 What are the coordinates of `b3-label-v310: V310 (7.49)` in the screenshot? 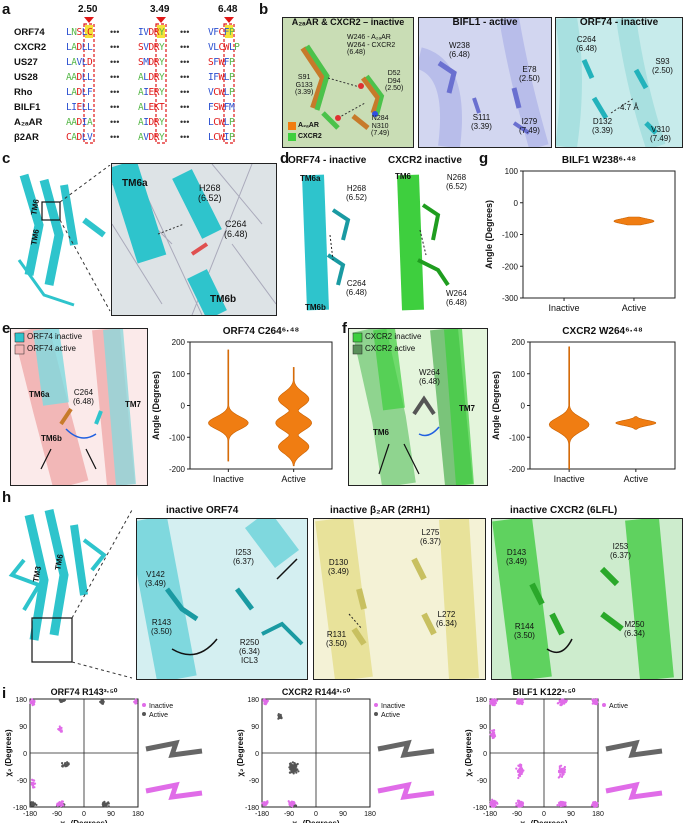 It's located at (660, 134).